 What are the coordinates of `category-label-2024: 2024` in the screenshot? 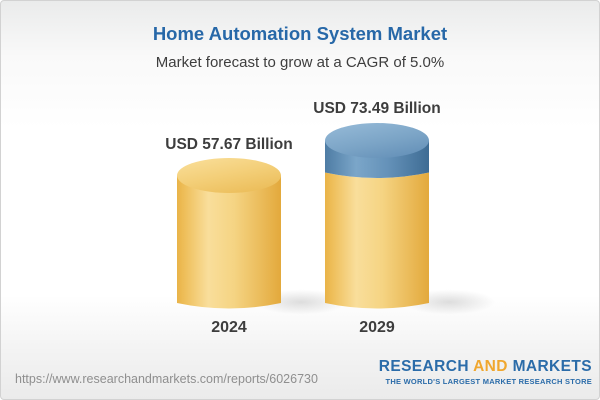 It's located at (229, 327).